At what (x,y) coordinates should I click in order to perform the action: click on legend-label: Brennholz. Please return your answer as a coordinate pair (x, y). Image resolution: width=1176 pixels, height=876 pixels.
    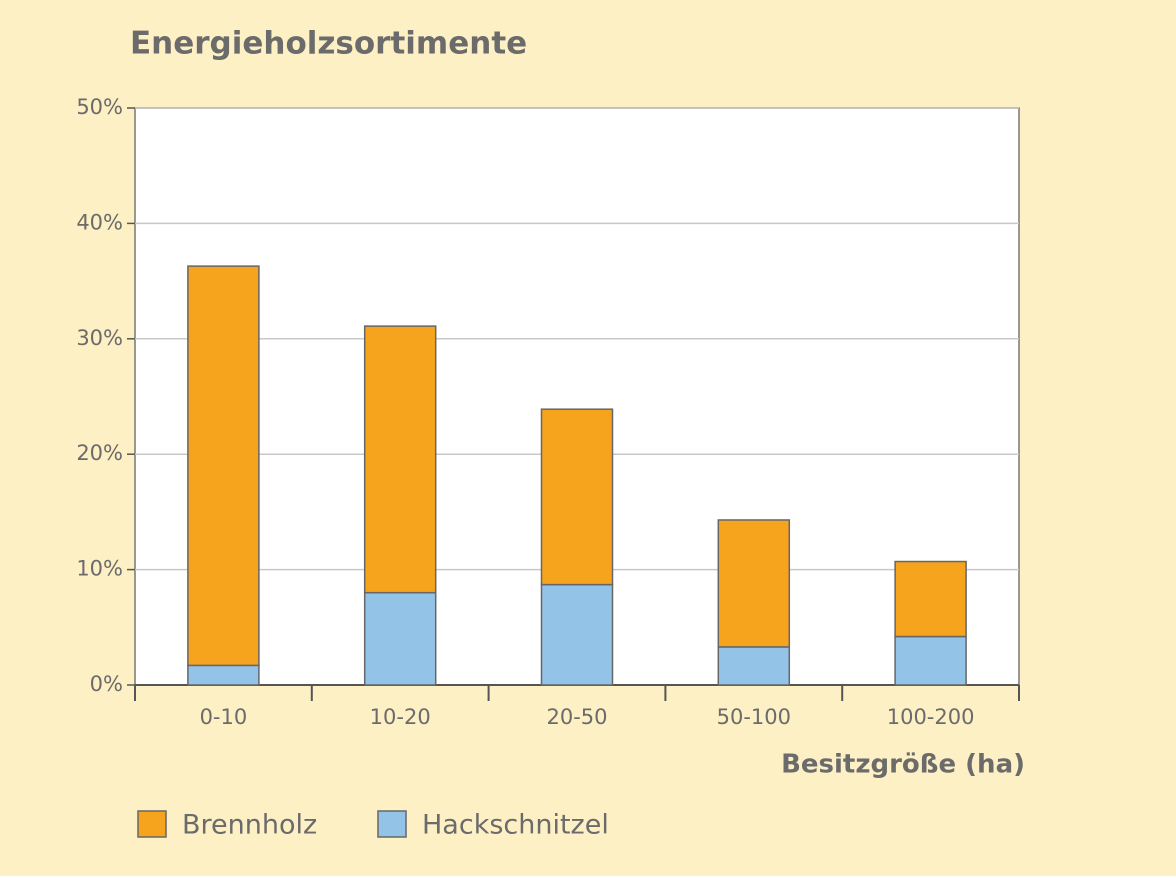
    Looking at the image, I should click on (249, 825).